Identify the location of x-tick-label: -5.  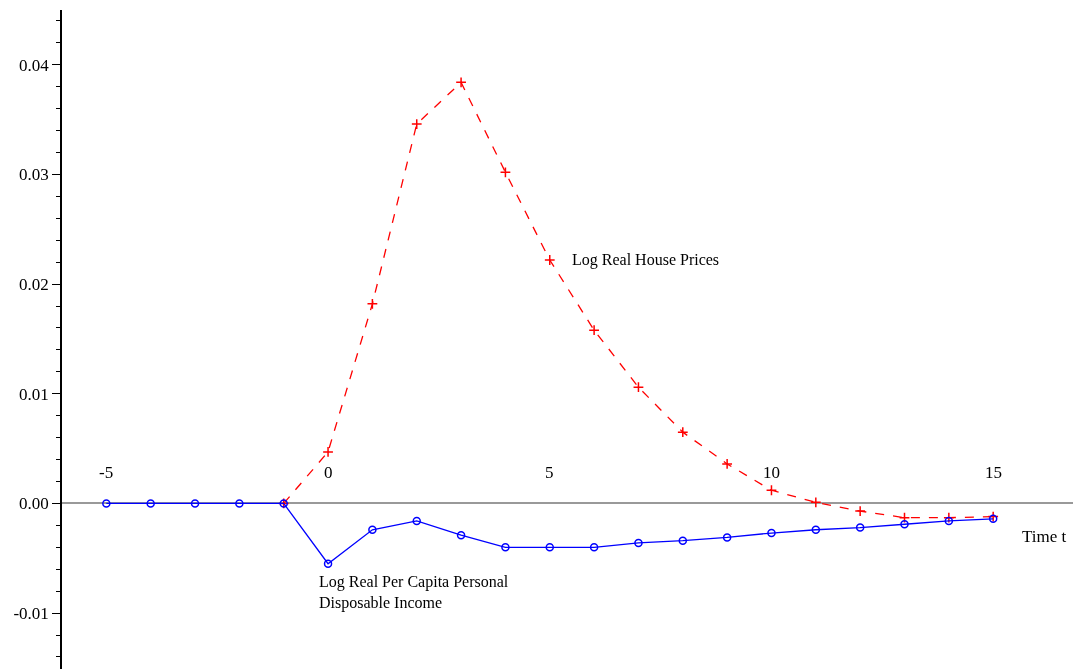
(106, 472).